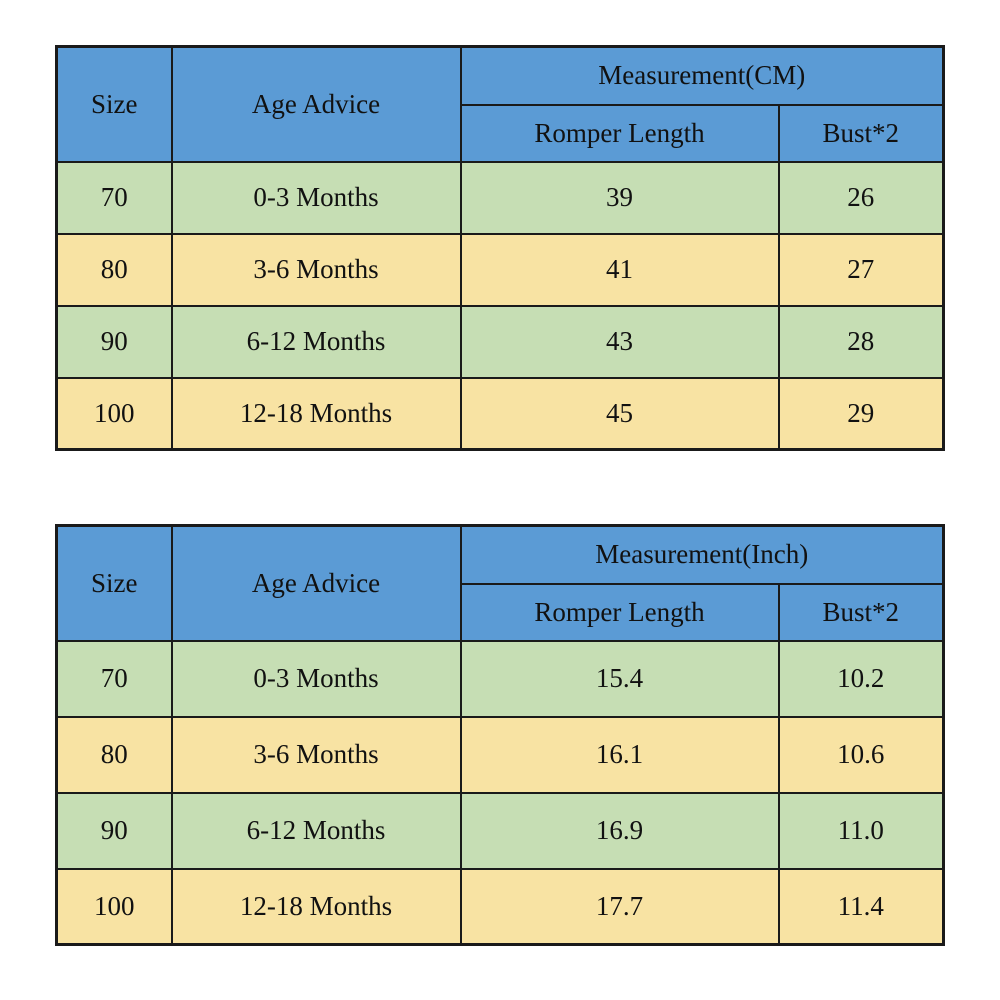 The width and height of the screenshot is (1000, 1000). What do you see at coordinates (861, 830) in the screenshot?
I see `bust-cell: 11.0` at bounding box center [861, 830].